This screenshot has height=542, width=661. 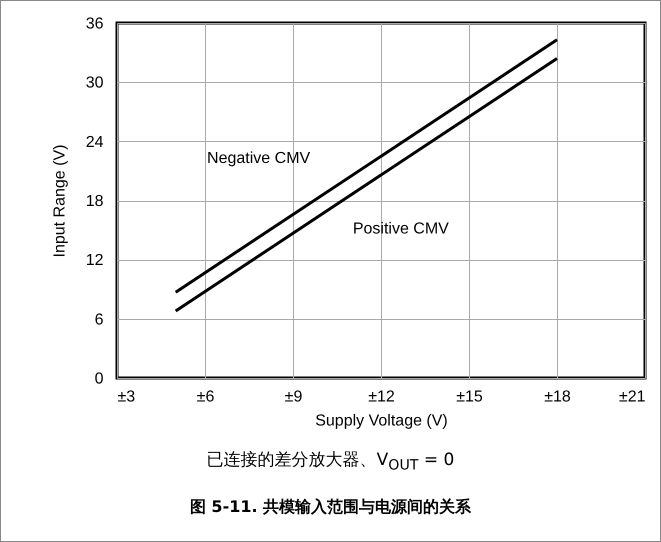 I want to click on text: 已连接的差分放大器、V$_{OUT}$ = 0, so click(x=331, y=461).